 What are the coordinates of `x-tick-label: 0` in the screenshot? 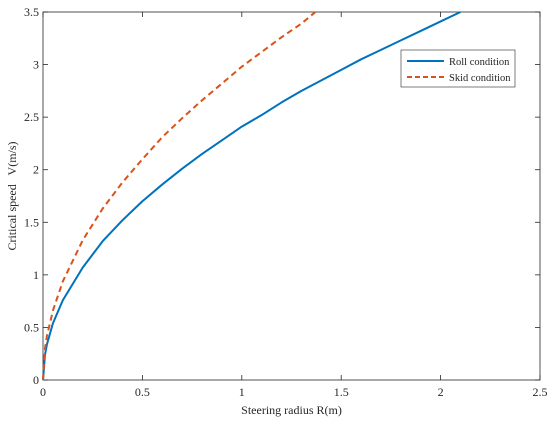 It's located at (43, 392).